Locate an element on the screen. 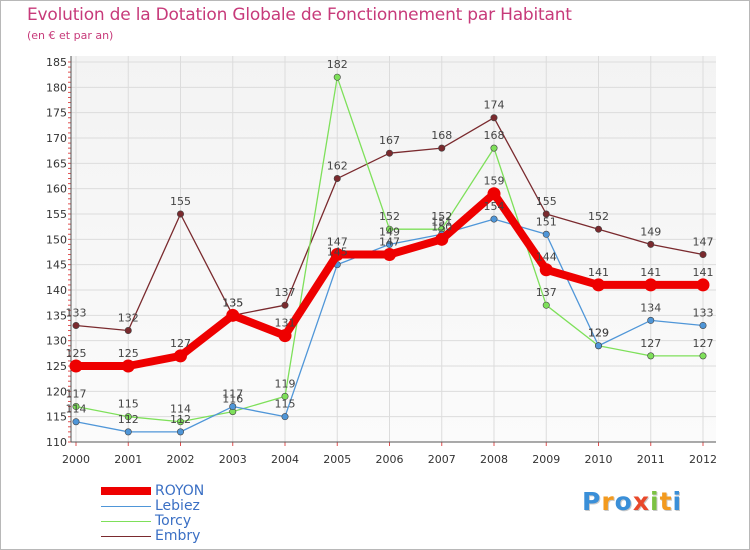 The height and width of the screenshot is (550, 750). legend-swatch-embry is located at coordinates (126, 536).